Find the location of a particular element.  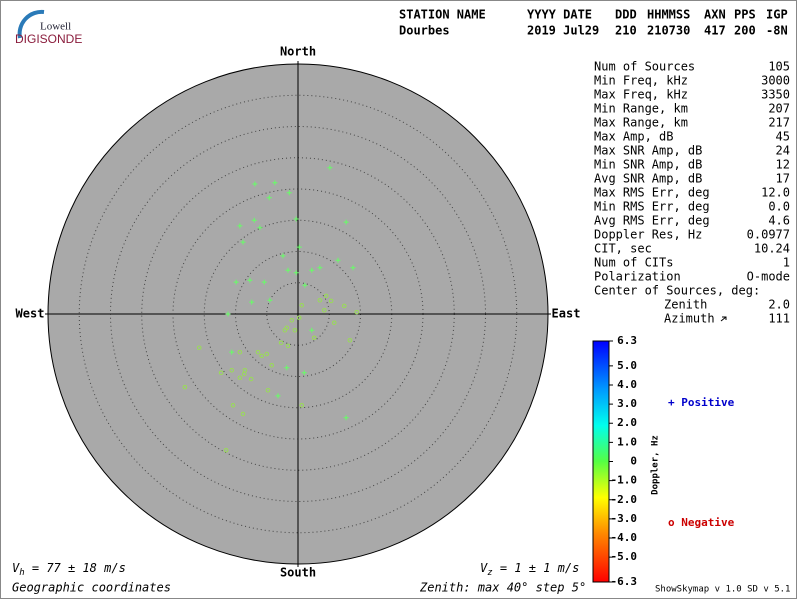

velocity-text: = 1 ± 1 m/s is located at coordinates (536, 568).